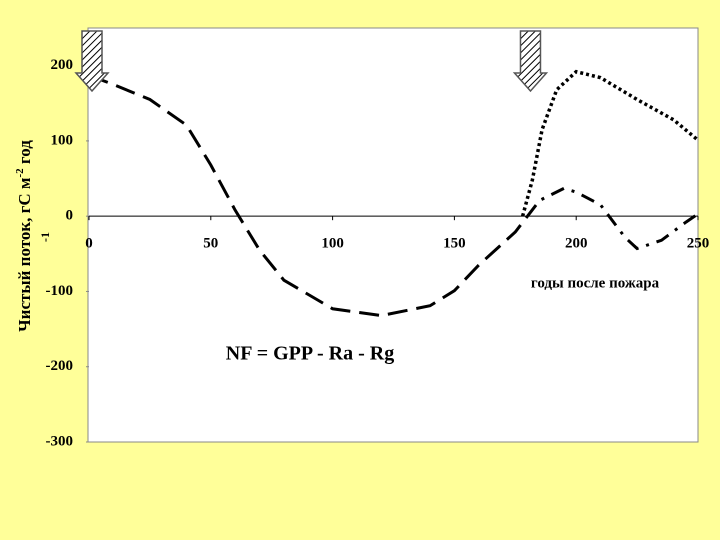 The image size is (720, 540). Describe the element at coordinates (595, 283) in the screenshot. I see `x-axis-label: годы после пожара` at that location.